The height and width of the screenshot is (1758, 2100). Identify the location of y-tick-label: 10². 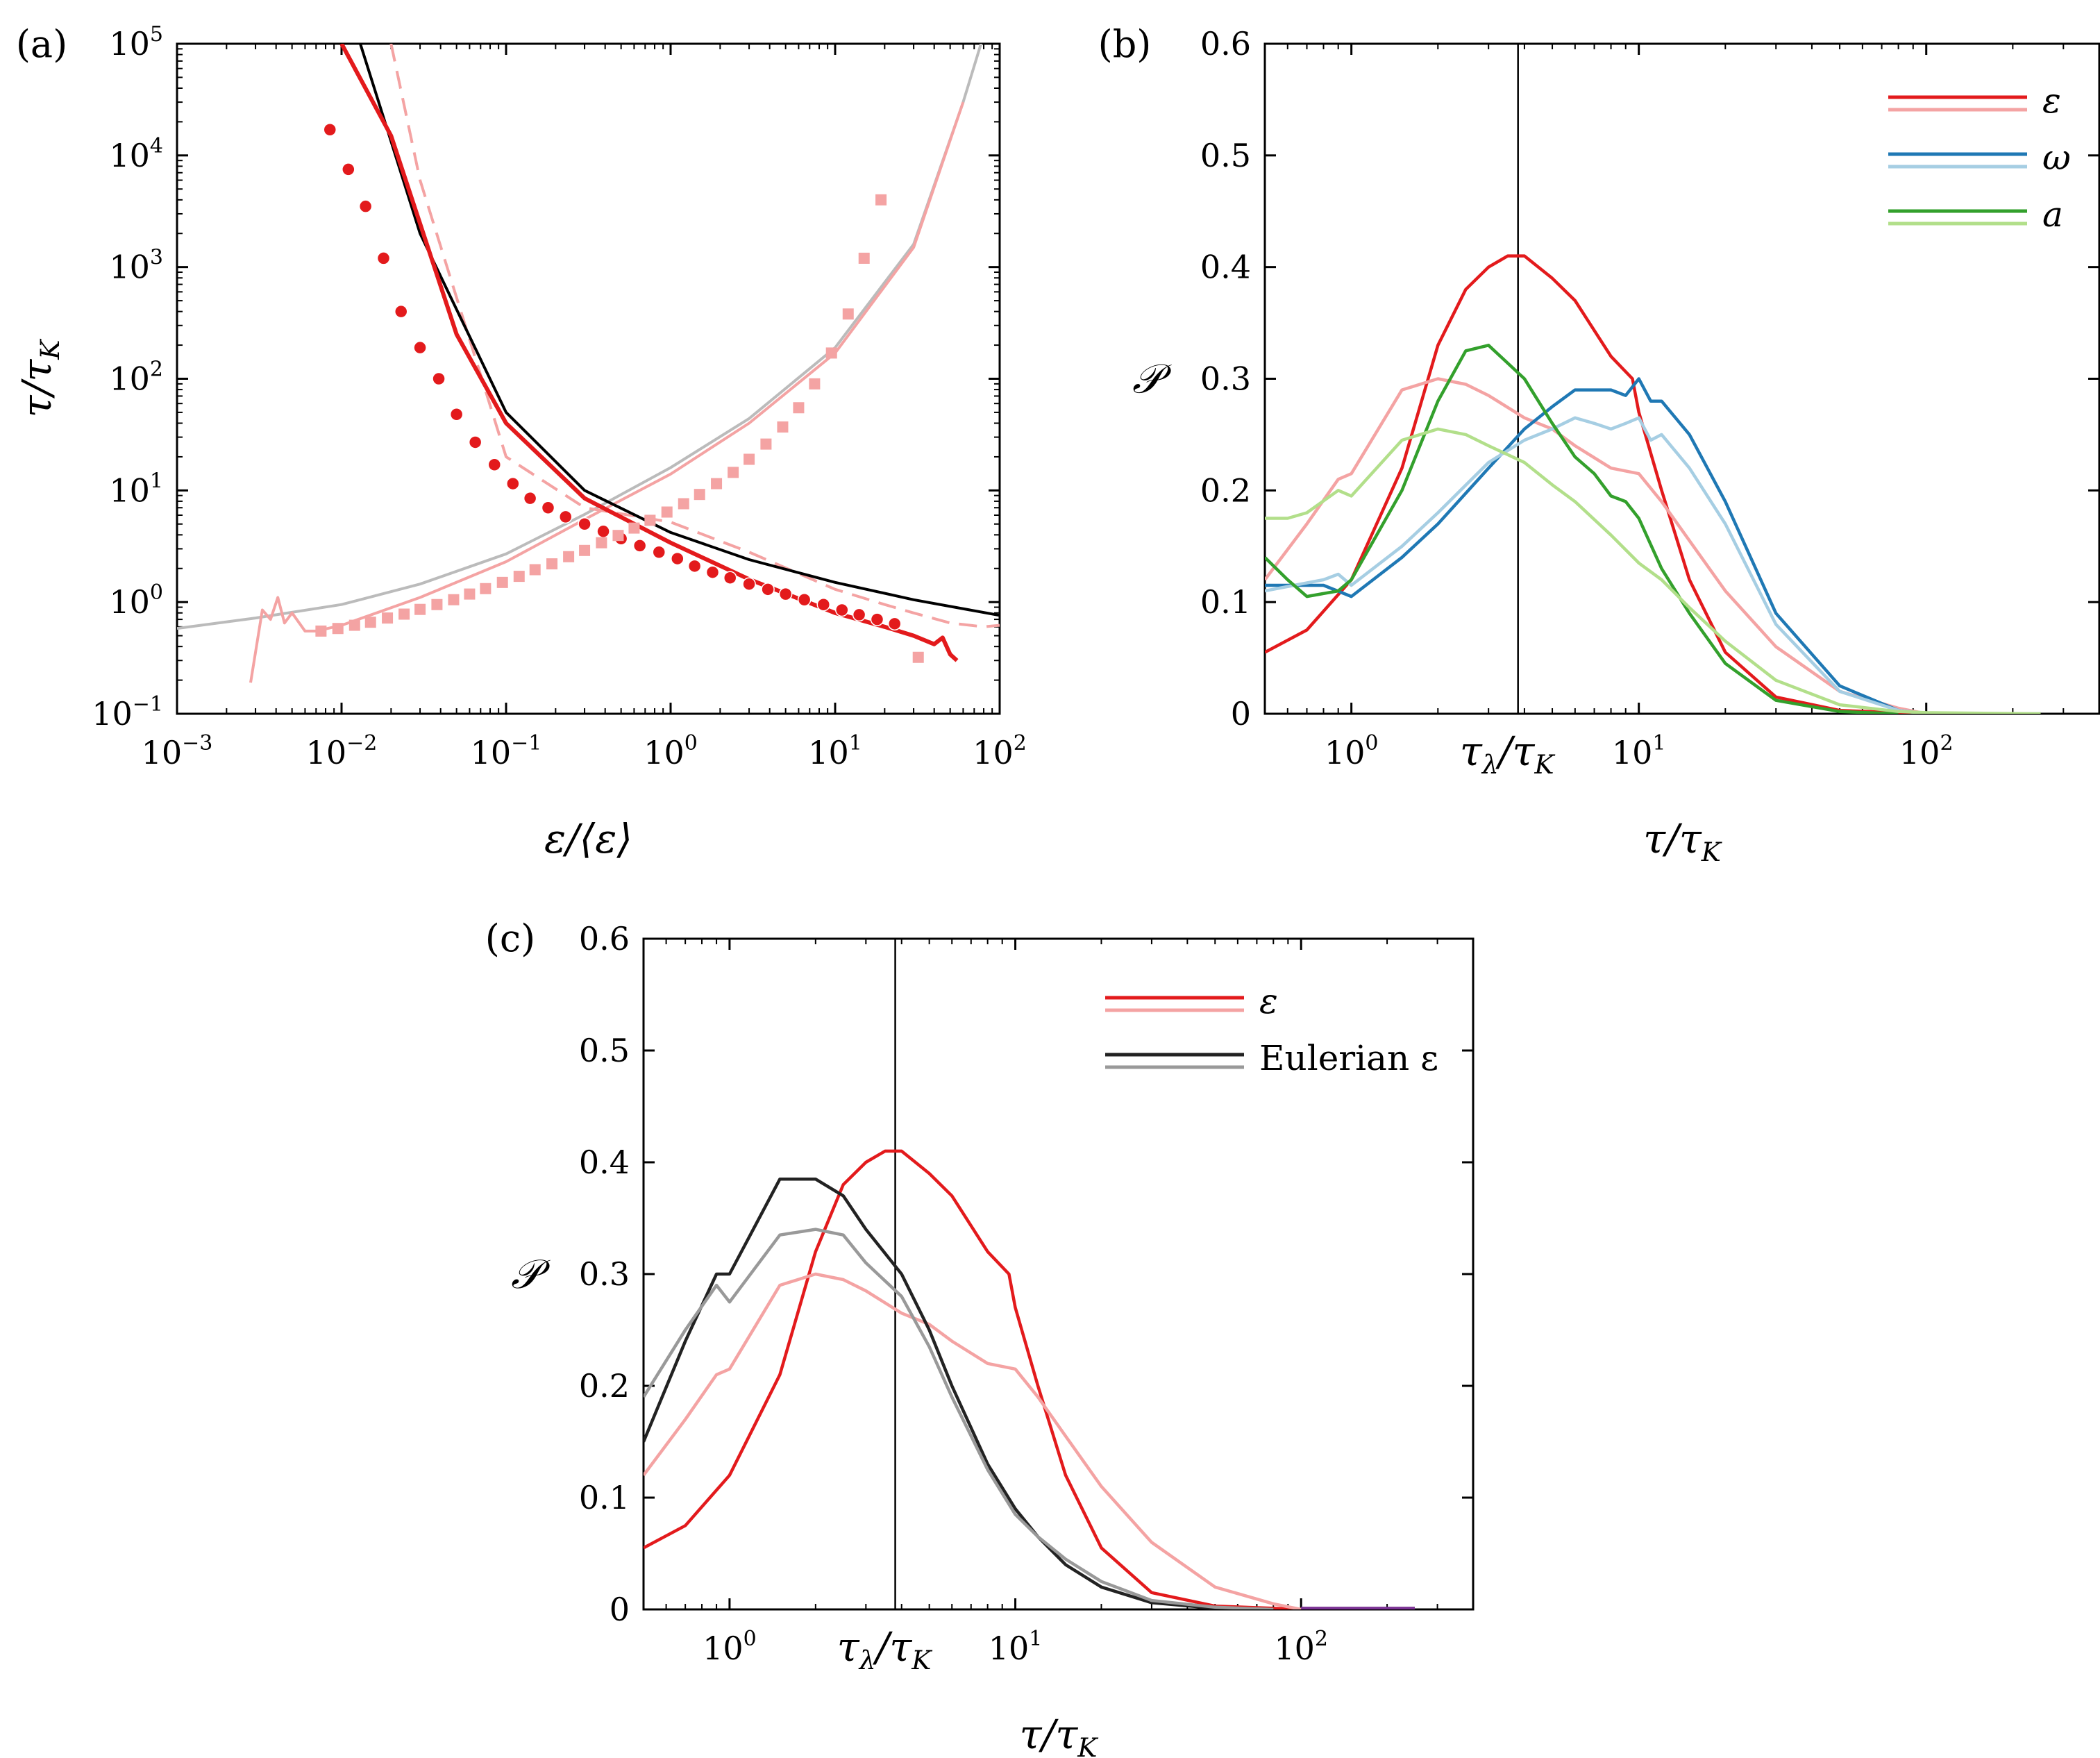
(136, 378).